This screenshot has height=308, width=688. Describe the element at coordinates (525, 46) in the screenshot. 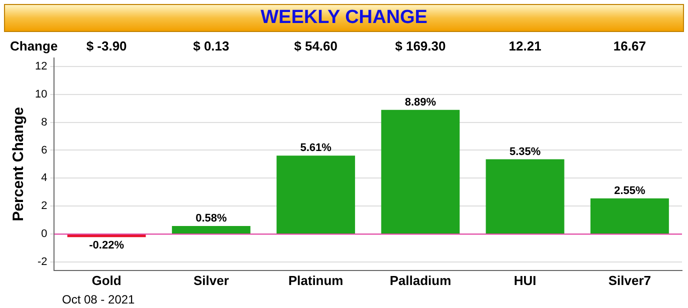

I see `text: 12.21` at that location.